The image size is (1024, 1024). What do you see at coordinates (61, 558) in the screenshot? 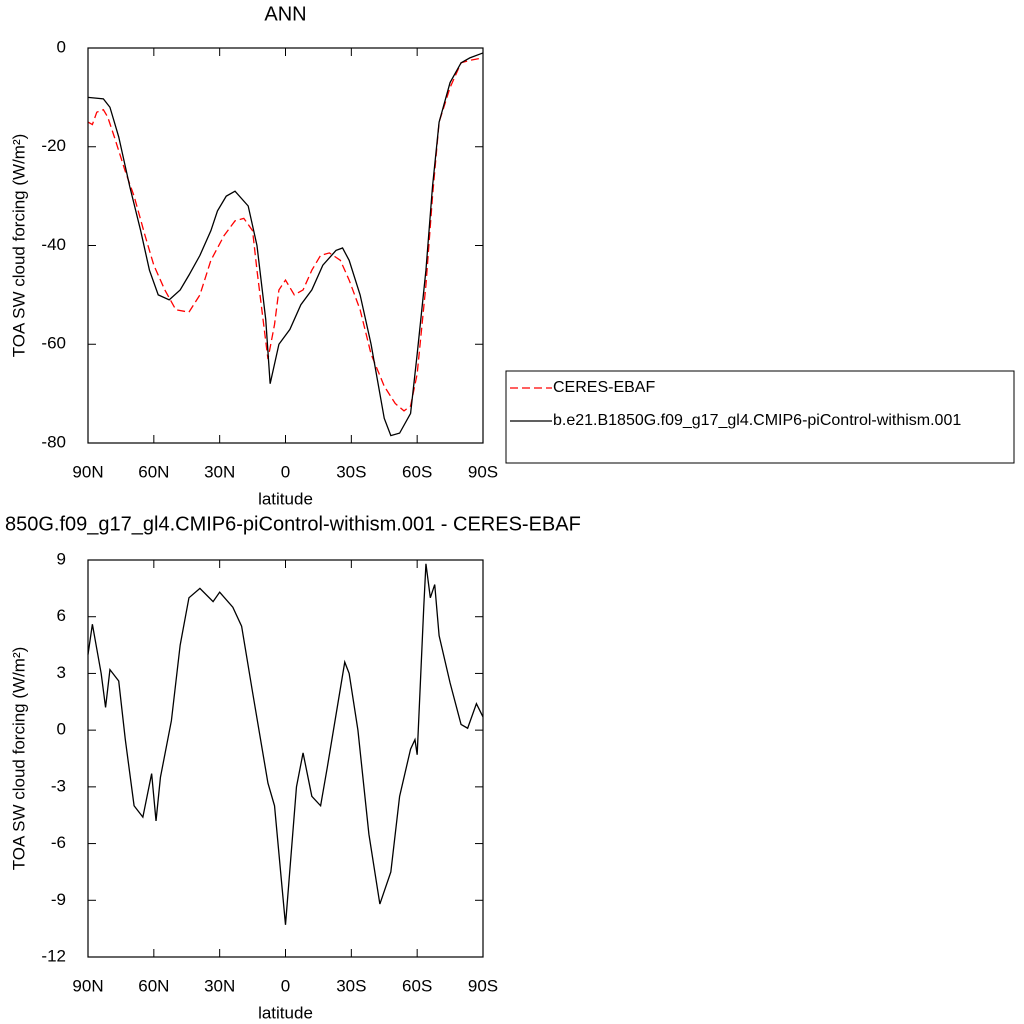
I see `y-tick-label: 9` at bounding box center [61, 558].